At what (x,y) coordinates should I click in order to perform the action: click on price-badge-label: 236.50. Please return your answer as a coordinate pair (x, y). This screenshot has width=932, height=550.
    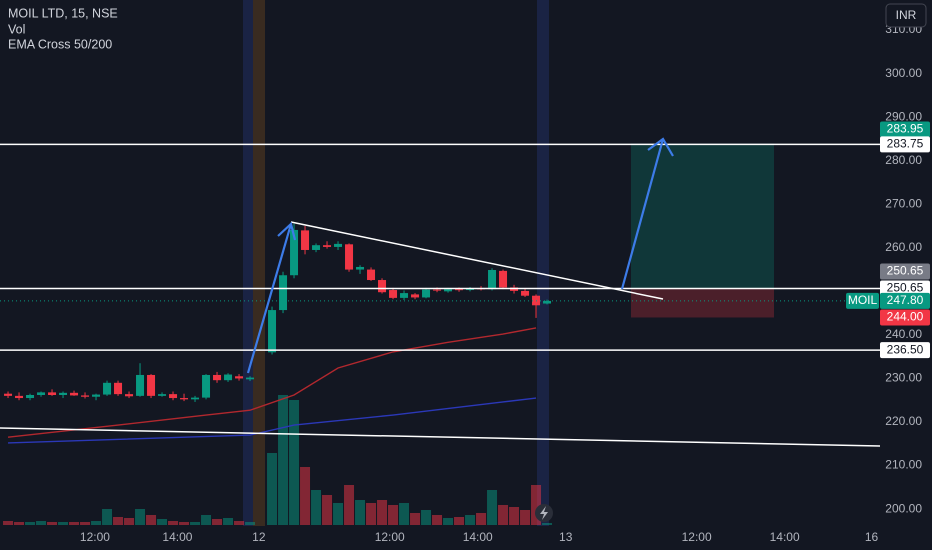
    Looking at the image, I should click on (905, 349).